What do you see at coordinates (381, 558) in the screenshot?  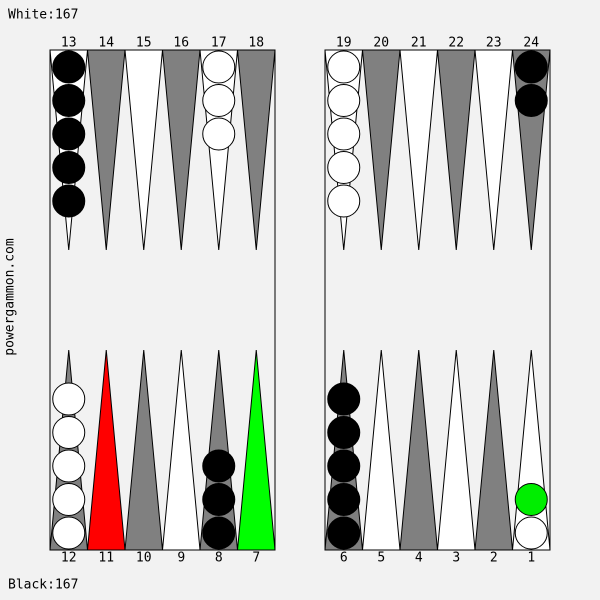 I see `point-label: 5` at bounding box center [381, 558].